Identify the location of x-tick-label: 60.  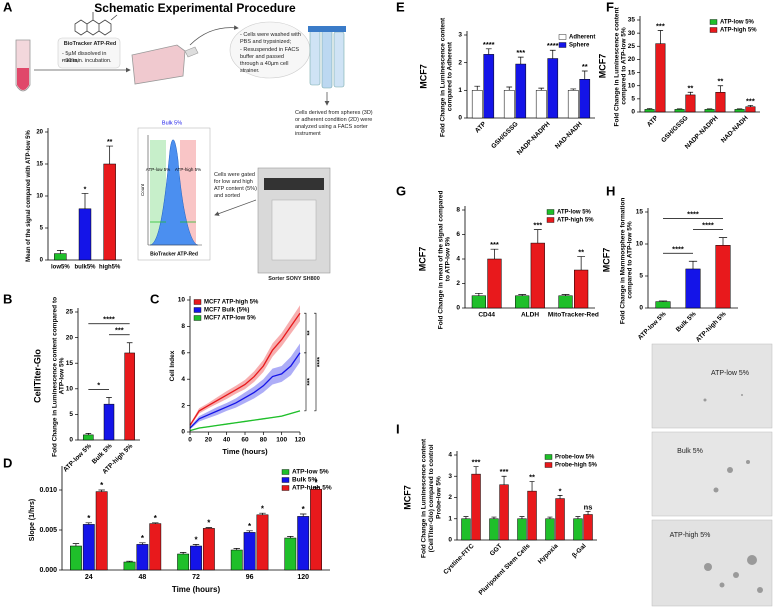
(245, 440).